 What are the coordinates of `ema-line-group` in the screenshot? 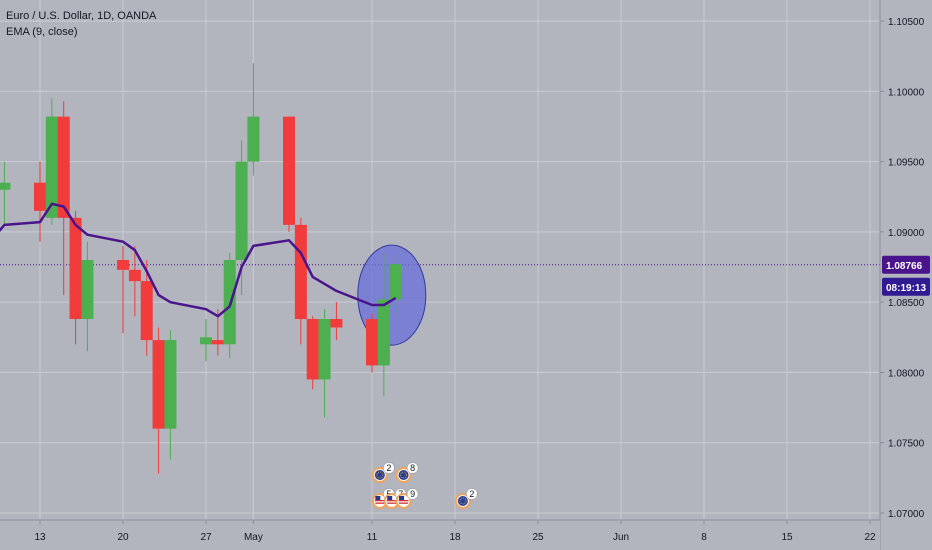 It's located at (198, 260).